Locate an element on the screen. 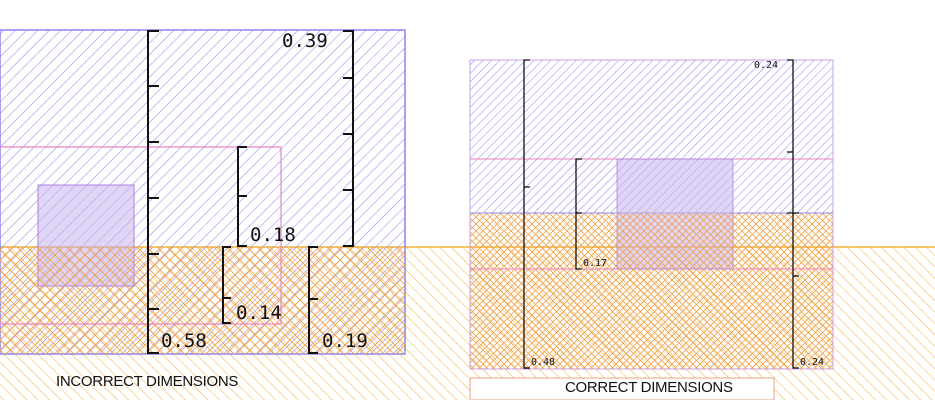  dim-label-left-total: 0.58 is located at coordinates (184, 341).